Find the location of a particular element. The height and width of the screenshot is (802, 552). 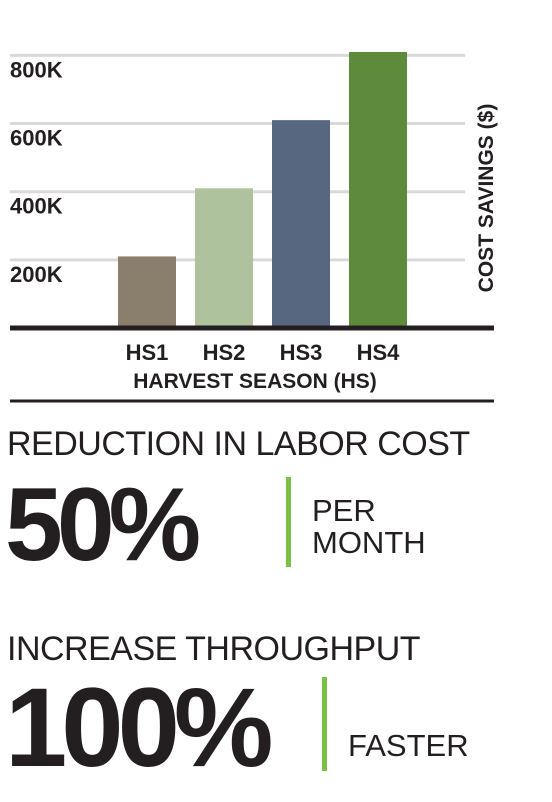

x-tick-hs1: HS1 is located at coordinates (147, 352).